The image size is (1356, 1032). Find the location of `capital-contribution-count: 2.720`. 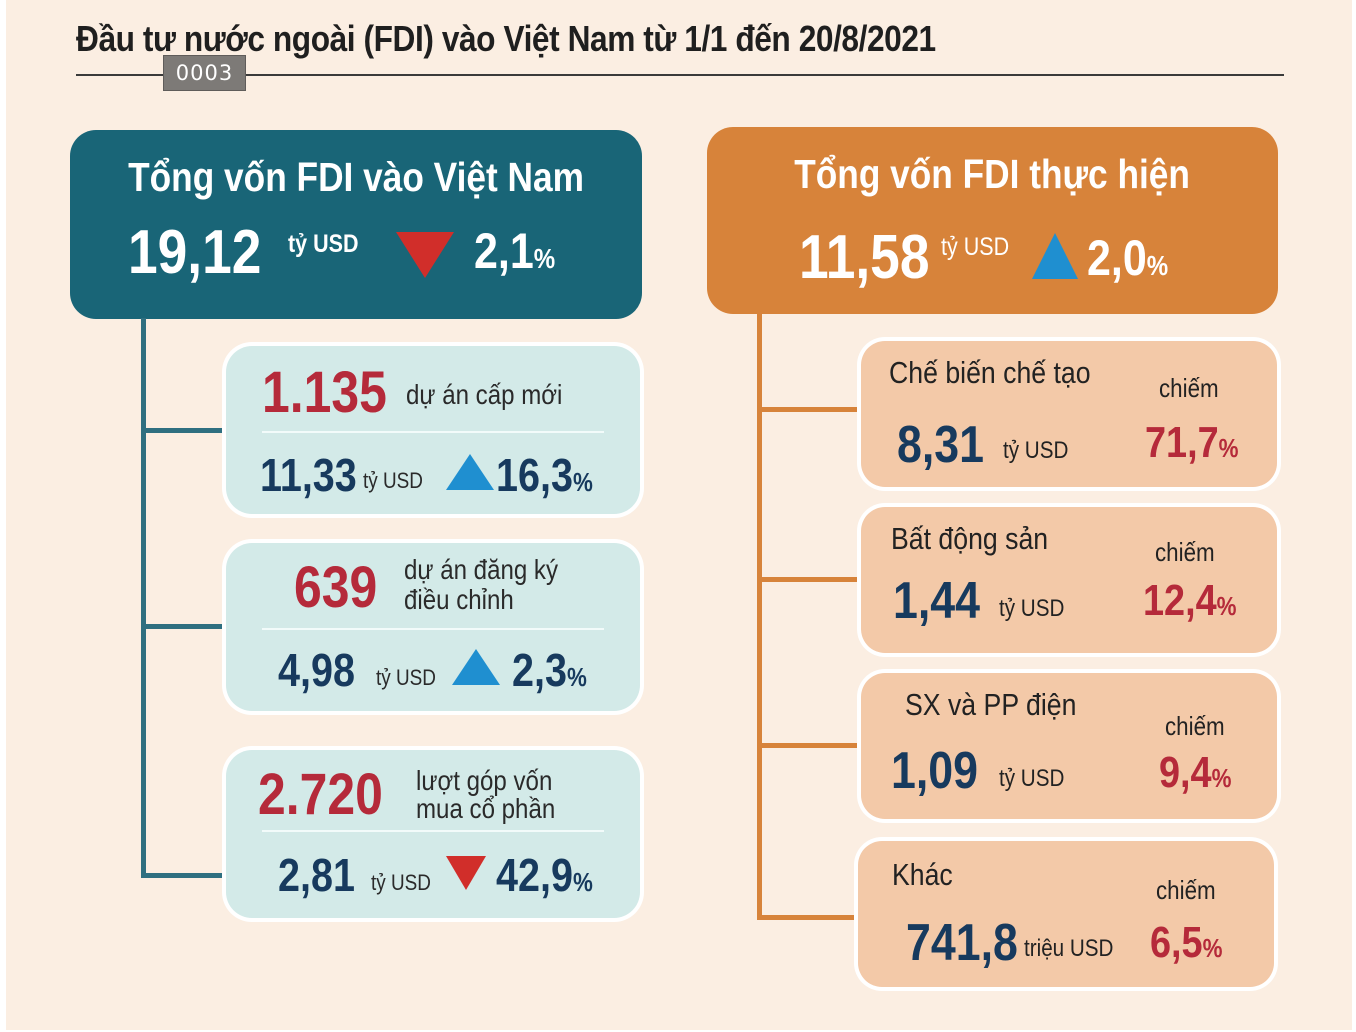

capital-contribution-count: 2.720 is located at coordinates (320, 794).